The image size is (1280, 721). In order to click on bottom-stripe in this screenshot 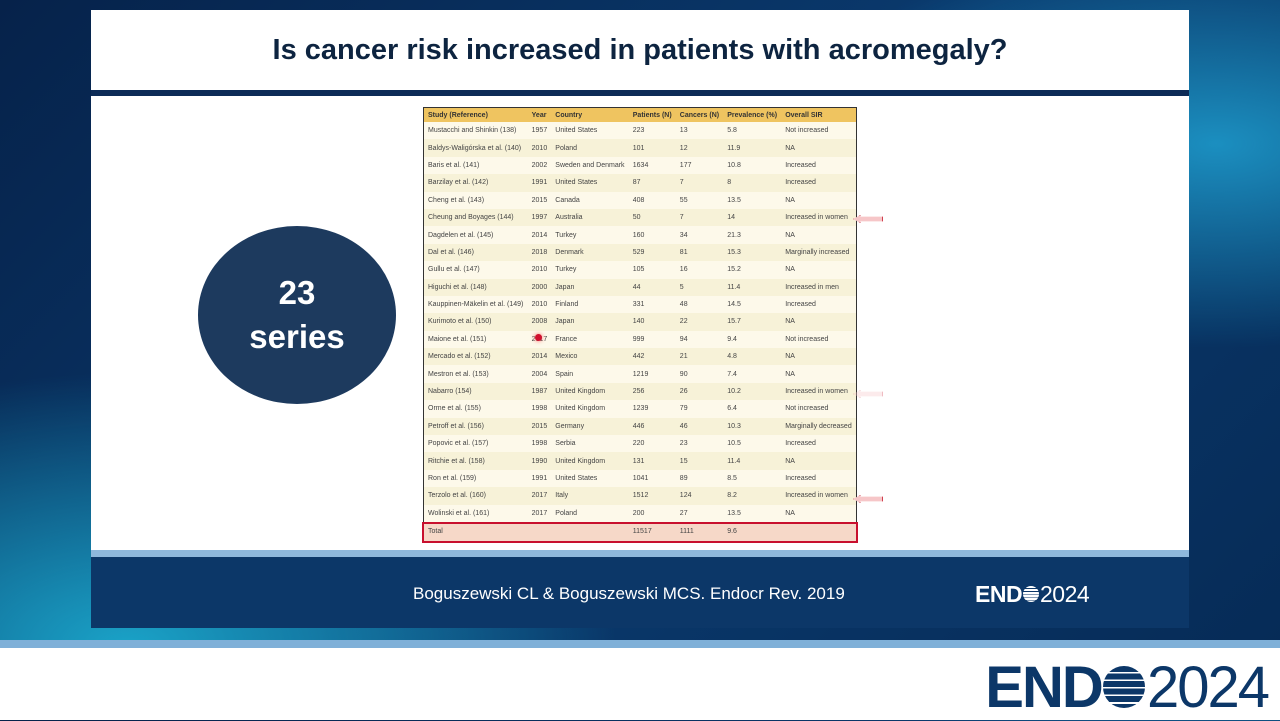, I will do `click(640, 644)`.